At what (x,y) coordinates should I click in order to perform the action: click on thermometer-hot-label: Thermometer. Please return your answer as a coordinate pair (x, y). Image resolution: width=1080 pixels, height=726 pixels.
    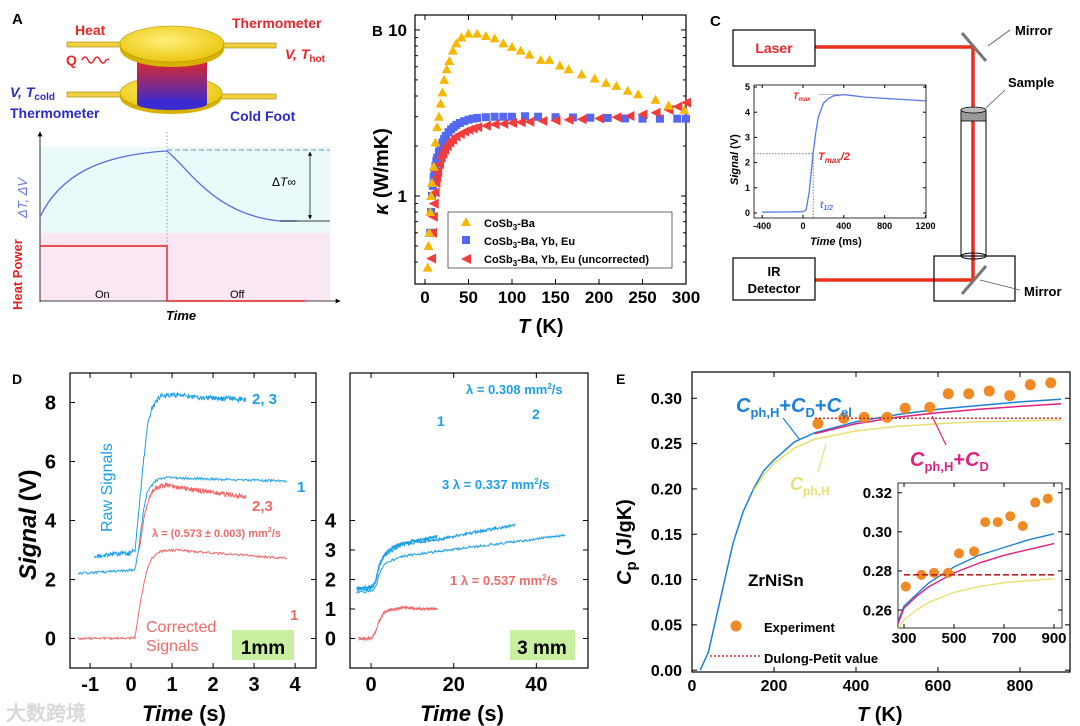
    Looking at the image, I should click on (277, 23).